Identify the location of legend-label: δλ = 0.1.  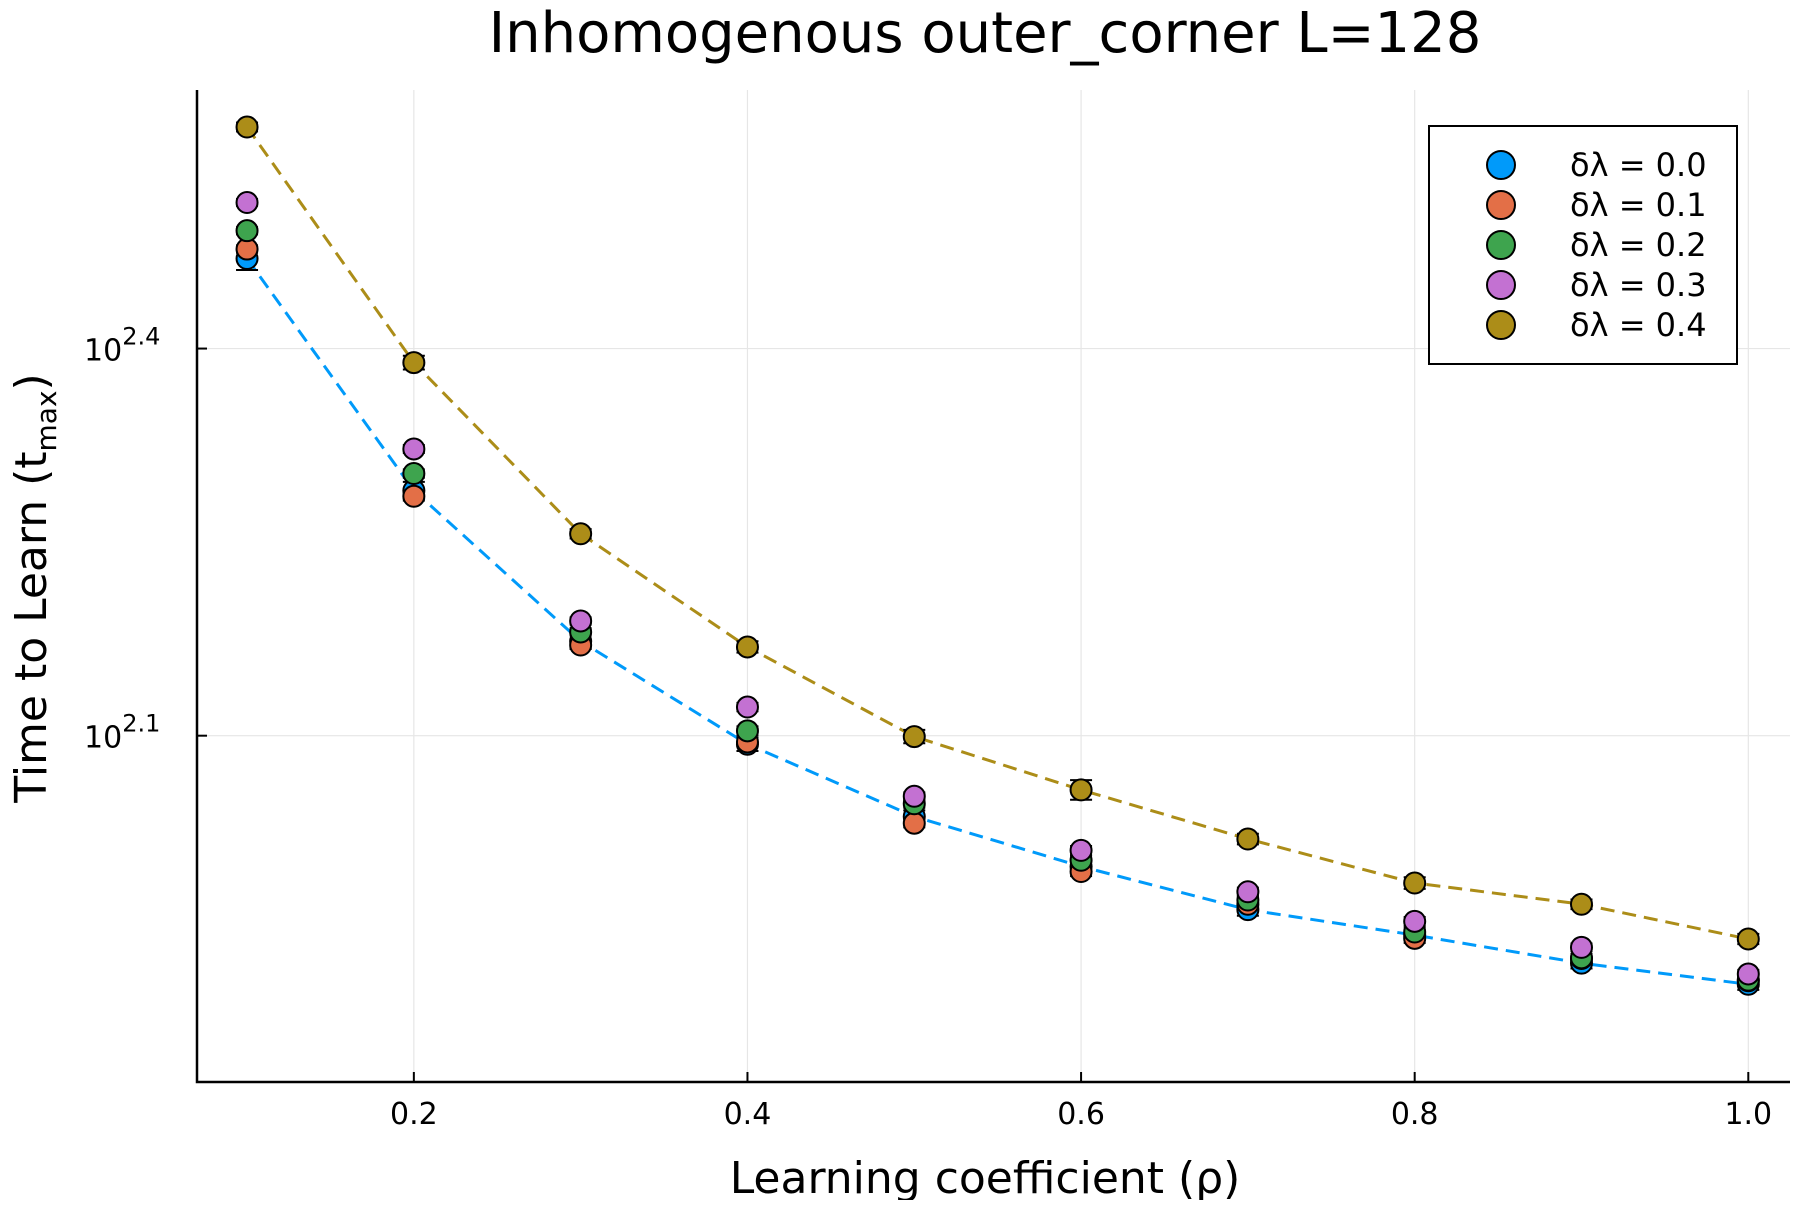
(1638, 205).